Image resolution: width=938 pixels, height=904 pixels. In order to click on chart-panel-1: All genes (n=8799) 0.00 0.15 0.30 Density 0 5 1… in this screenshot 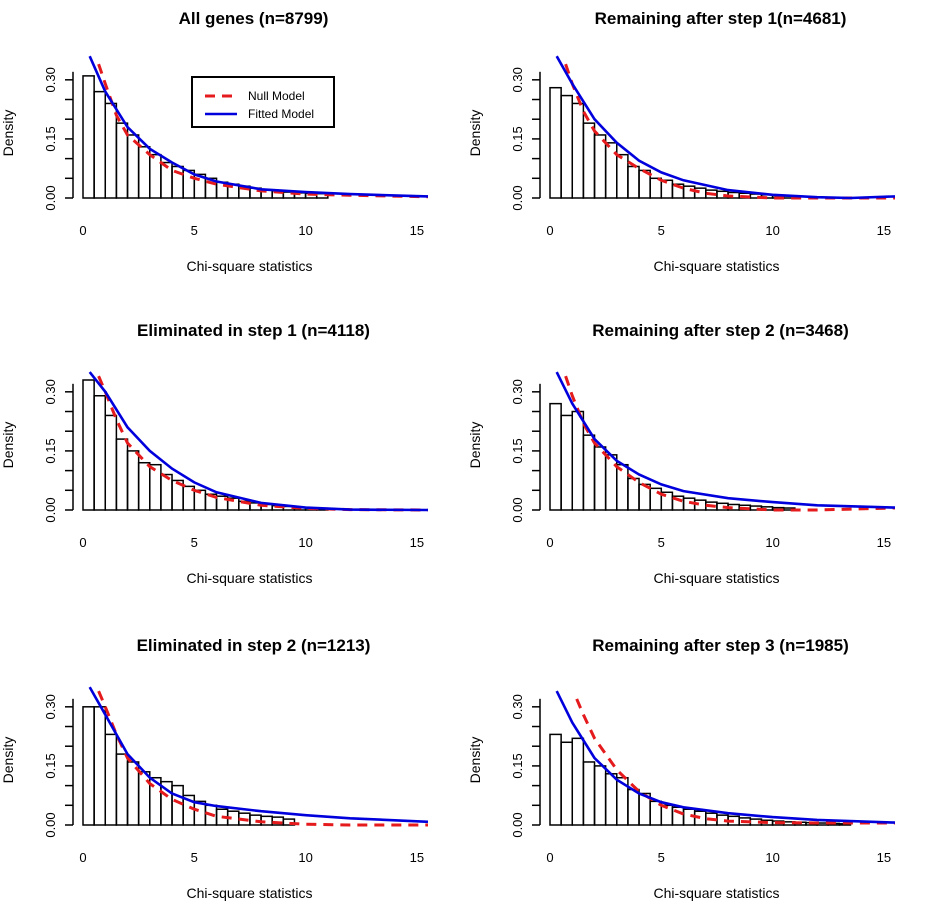, I will do `click(214, 141)`.